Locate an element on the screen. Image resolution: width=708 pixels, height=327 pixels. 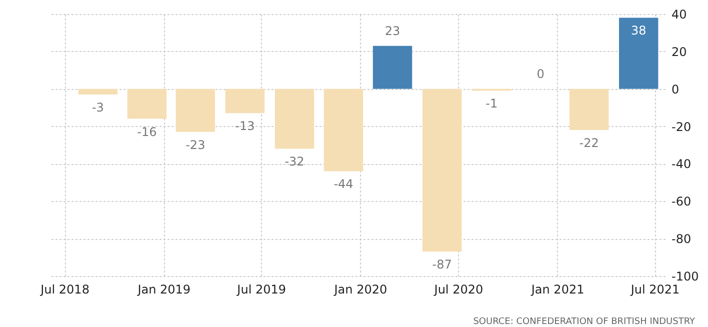
data-label: -16 is located at coordinates (147, 131).